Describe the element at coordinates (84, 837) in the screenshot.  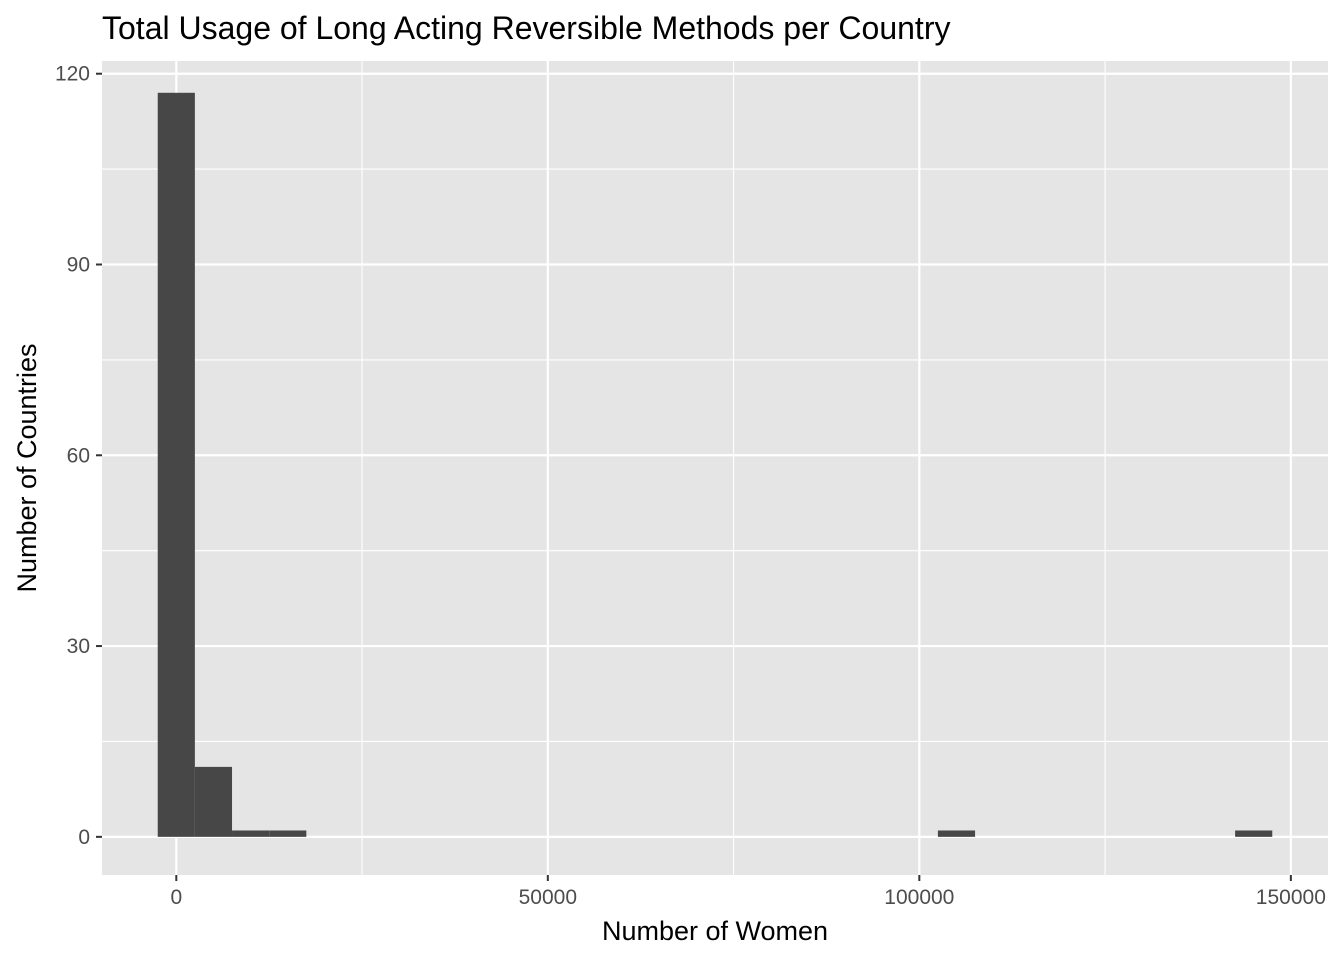
I see `y-tick-label: 0` at that location.